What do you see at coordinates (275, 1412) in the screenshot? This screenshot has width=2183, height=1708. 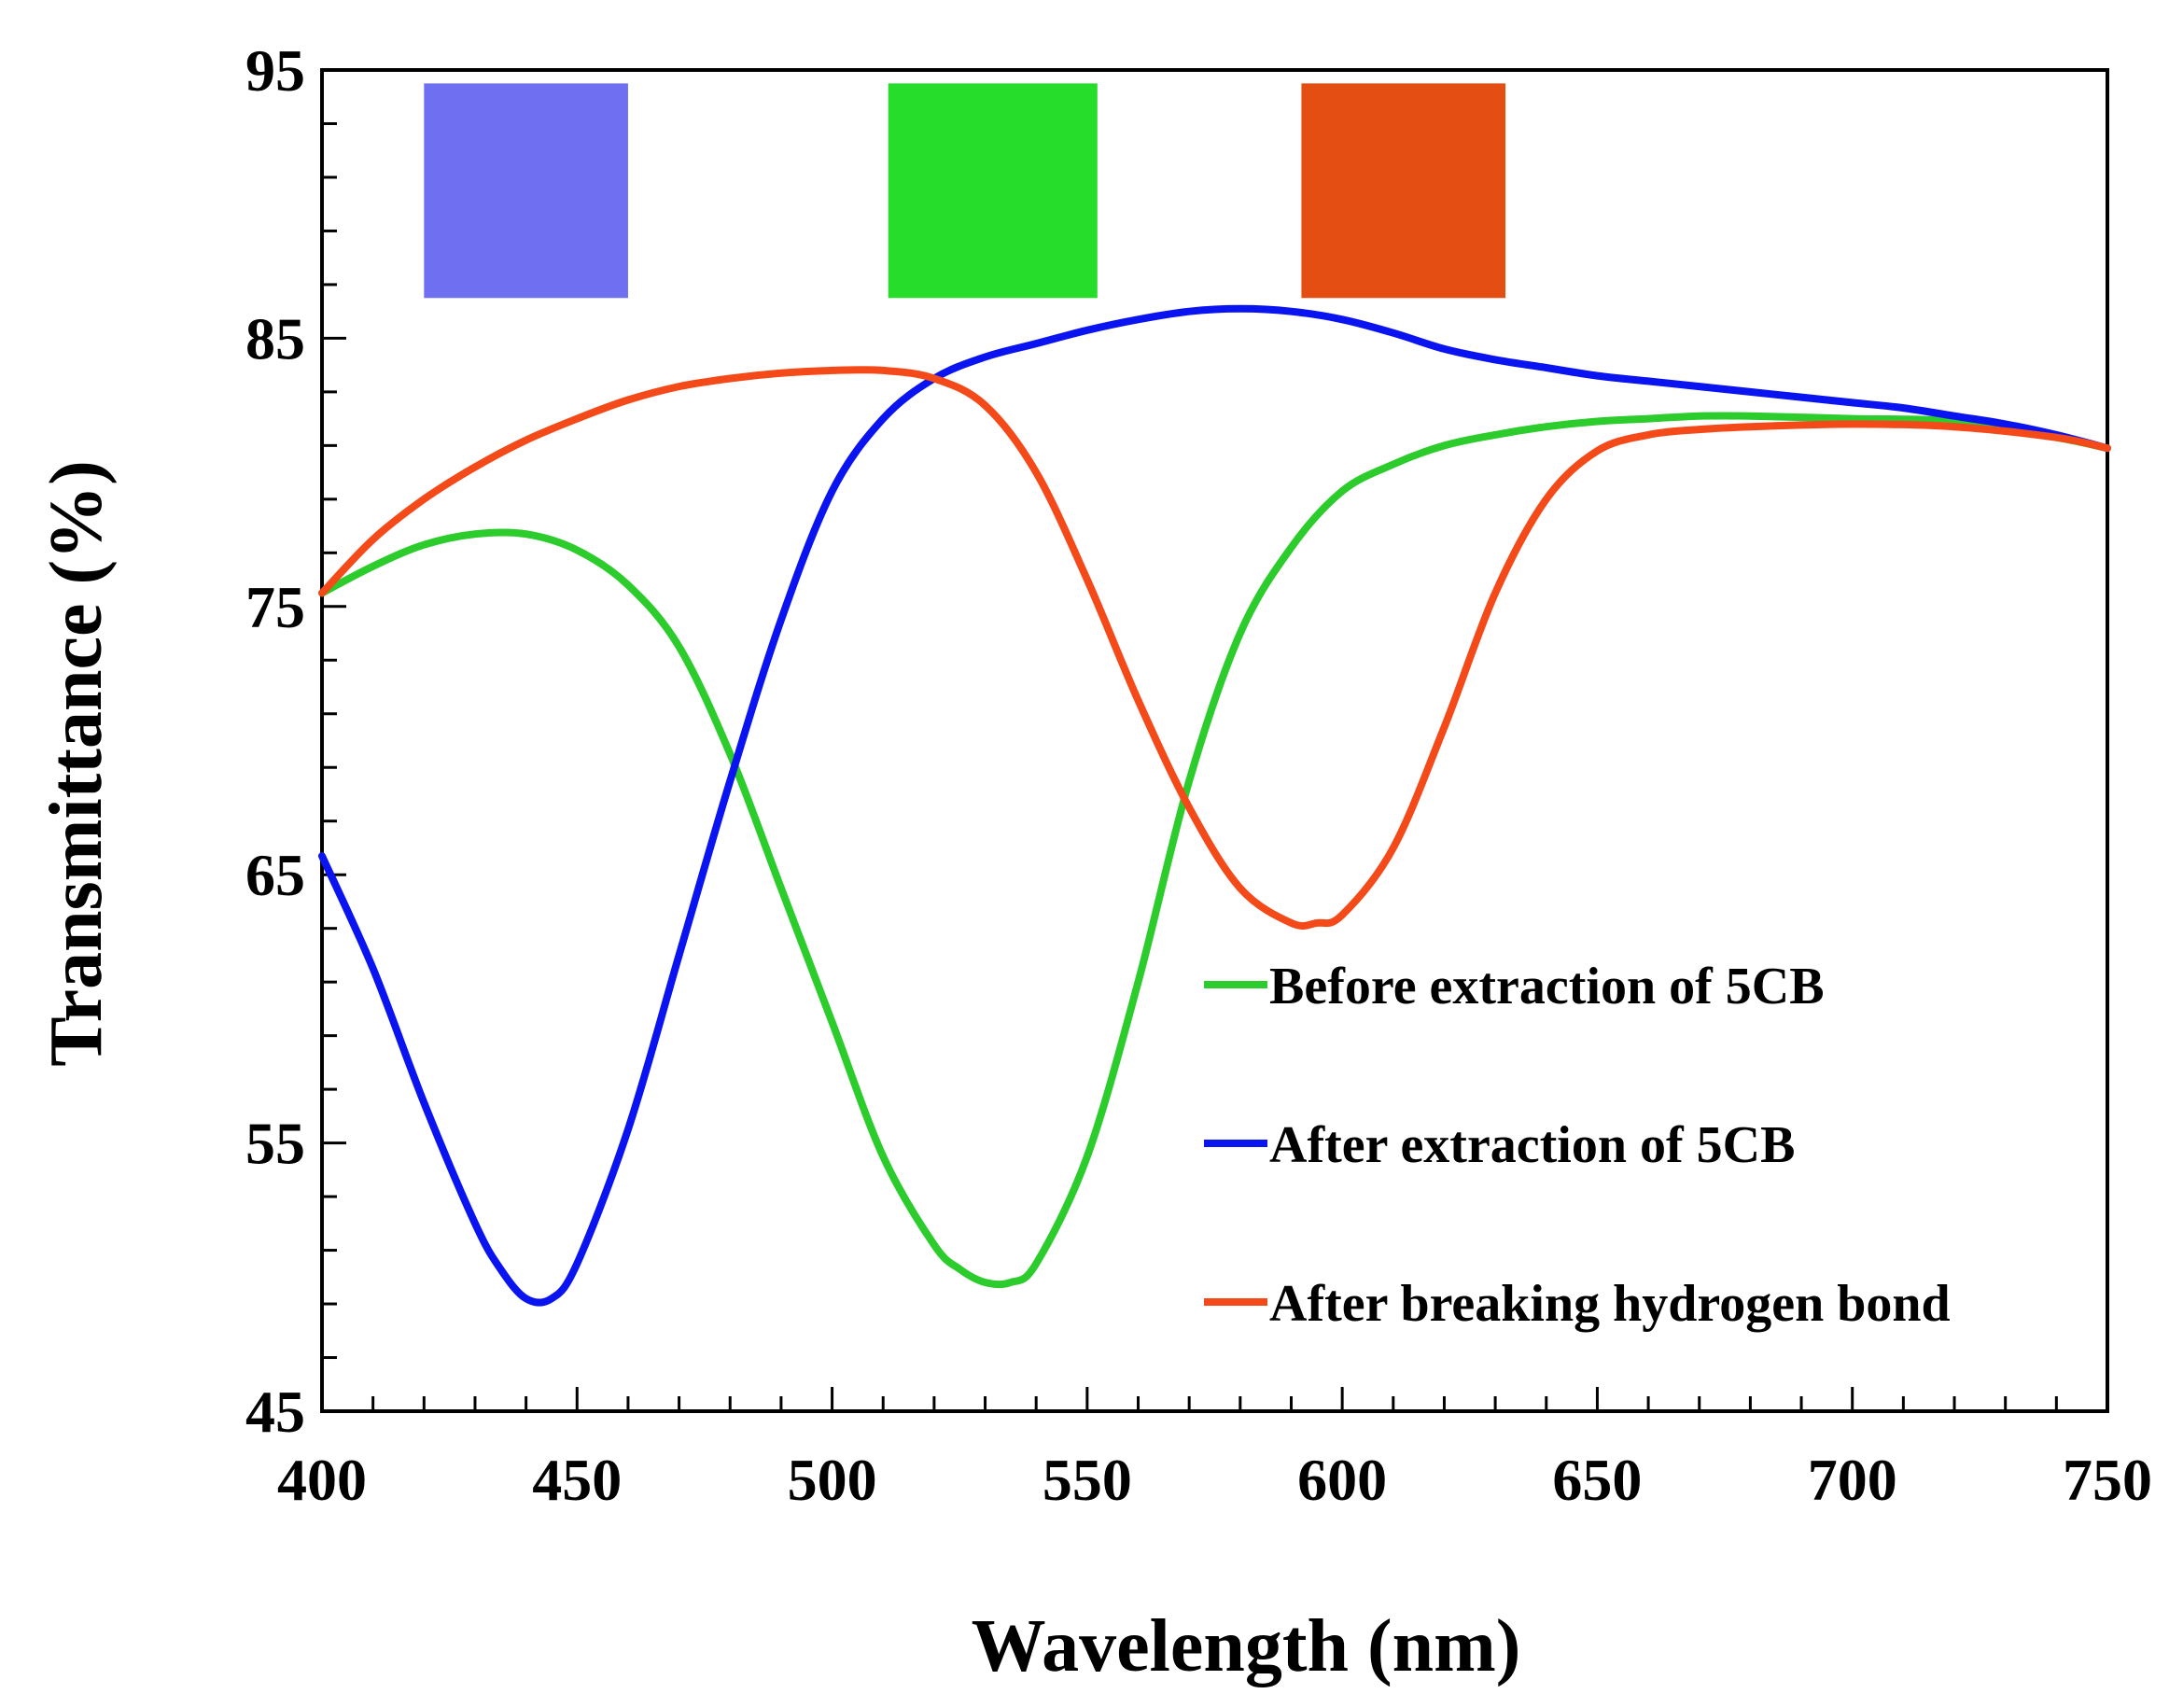 I see `y-tick-label: 45` at bounding box center [275, 1412].